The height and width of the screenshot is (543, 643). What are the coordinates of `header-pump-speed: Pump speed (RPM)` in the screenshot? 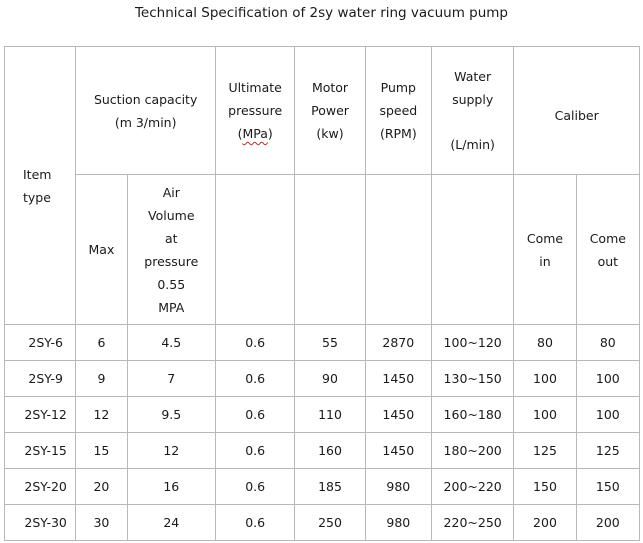 It's located at (398, 110).